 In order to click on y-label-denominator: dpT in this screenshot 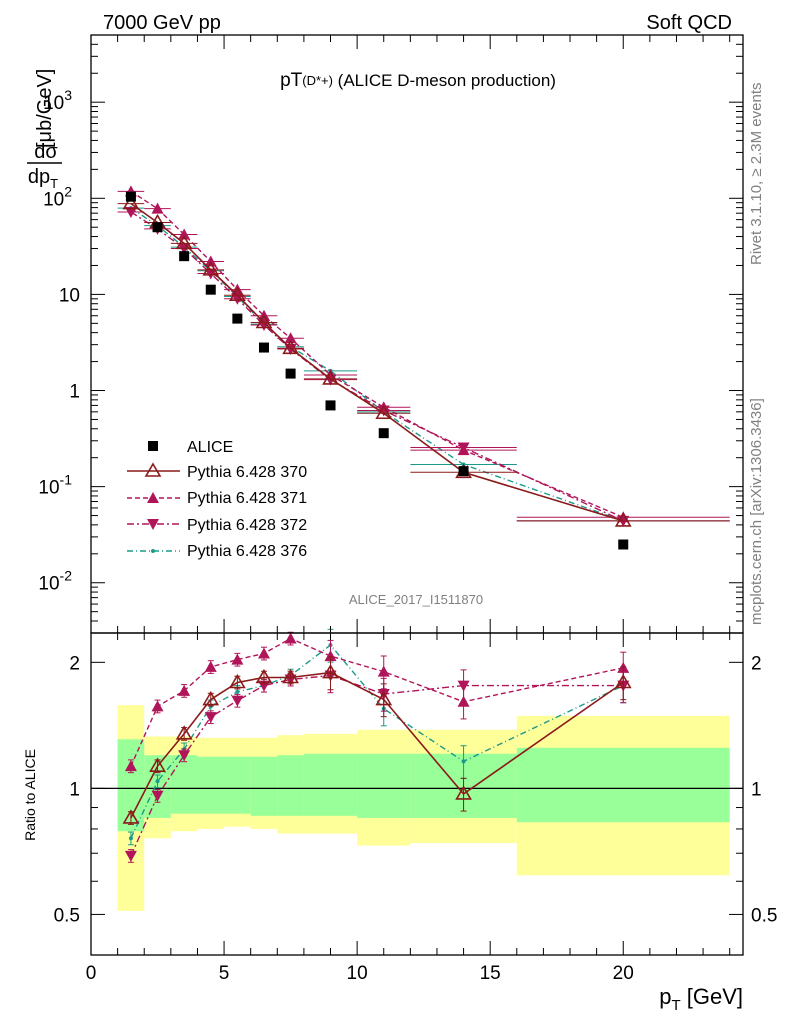, I will do `click(43, 178)`.